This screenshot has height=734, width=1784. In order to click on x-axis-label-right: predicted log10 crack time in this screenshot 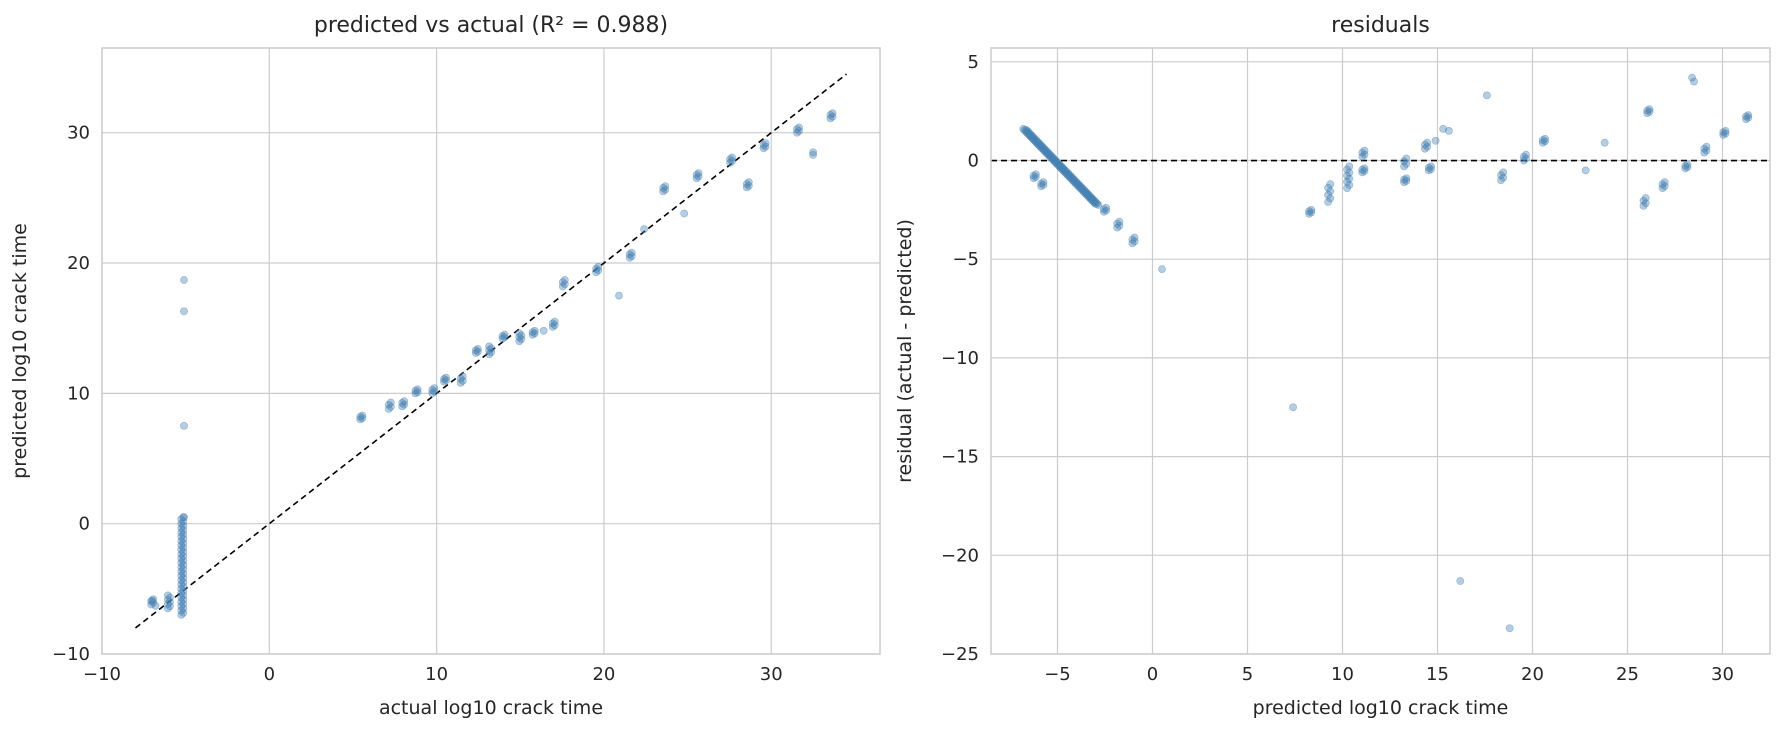, I will do `click(1381, 708)`.